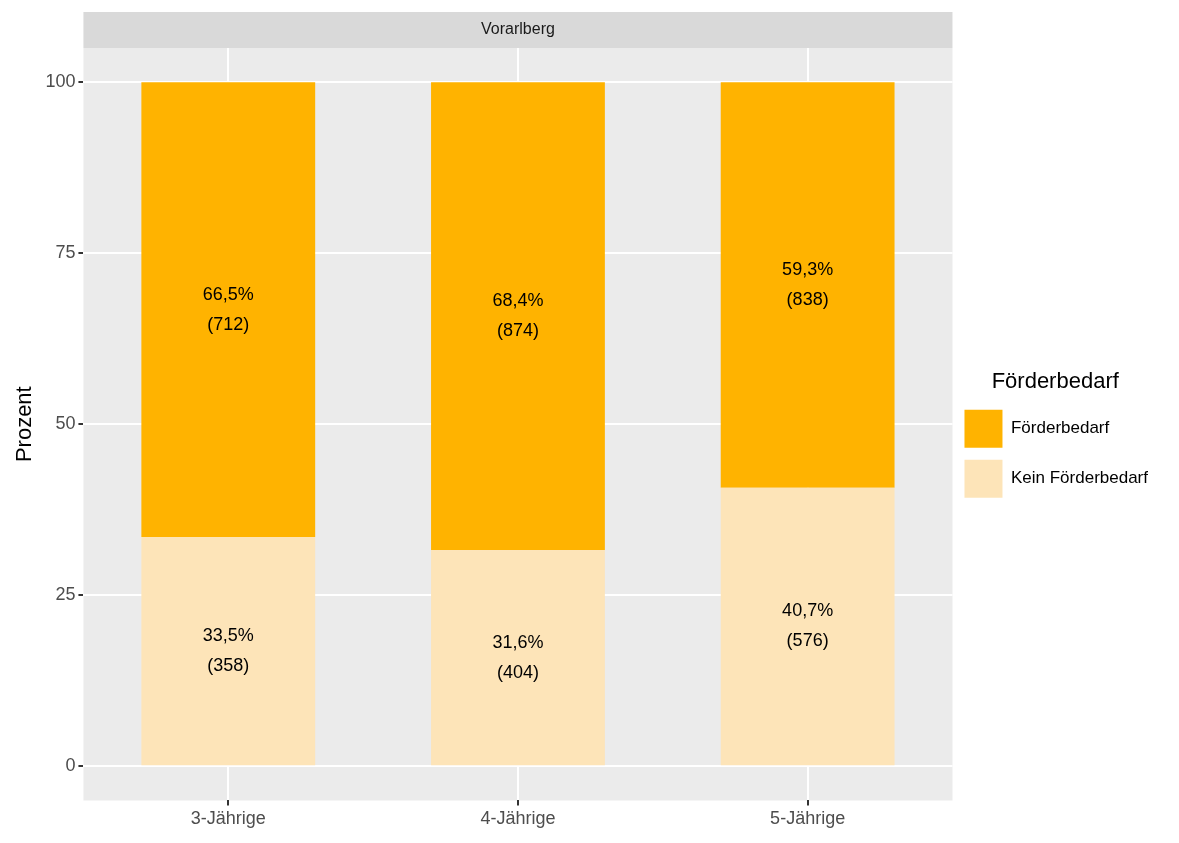 The width and height of the screenshot is (1179, 843). I want to click on data-label: 68,4% (874), so click(518, 315).